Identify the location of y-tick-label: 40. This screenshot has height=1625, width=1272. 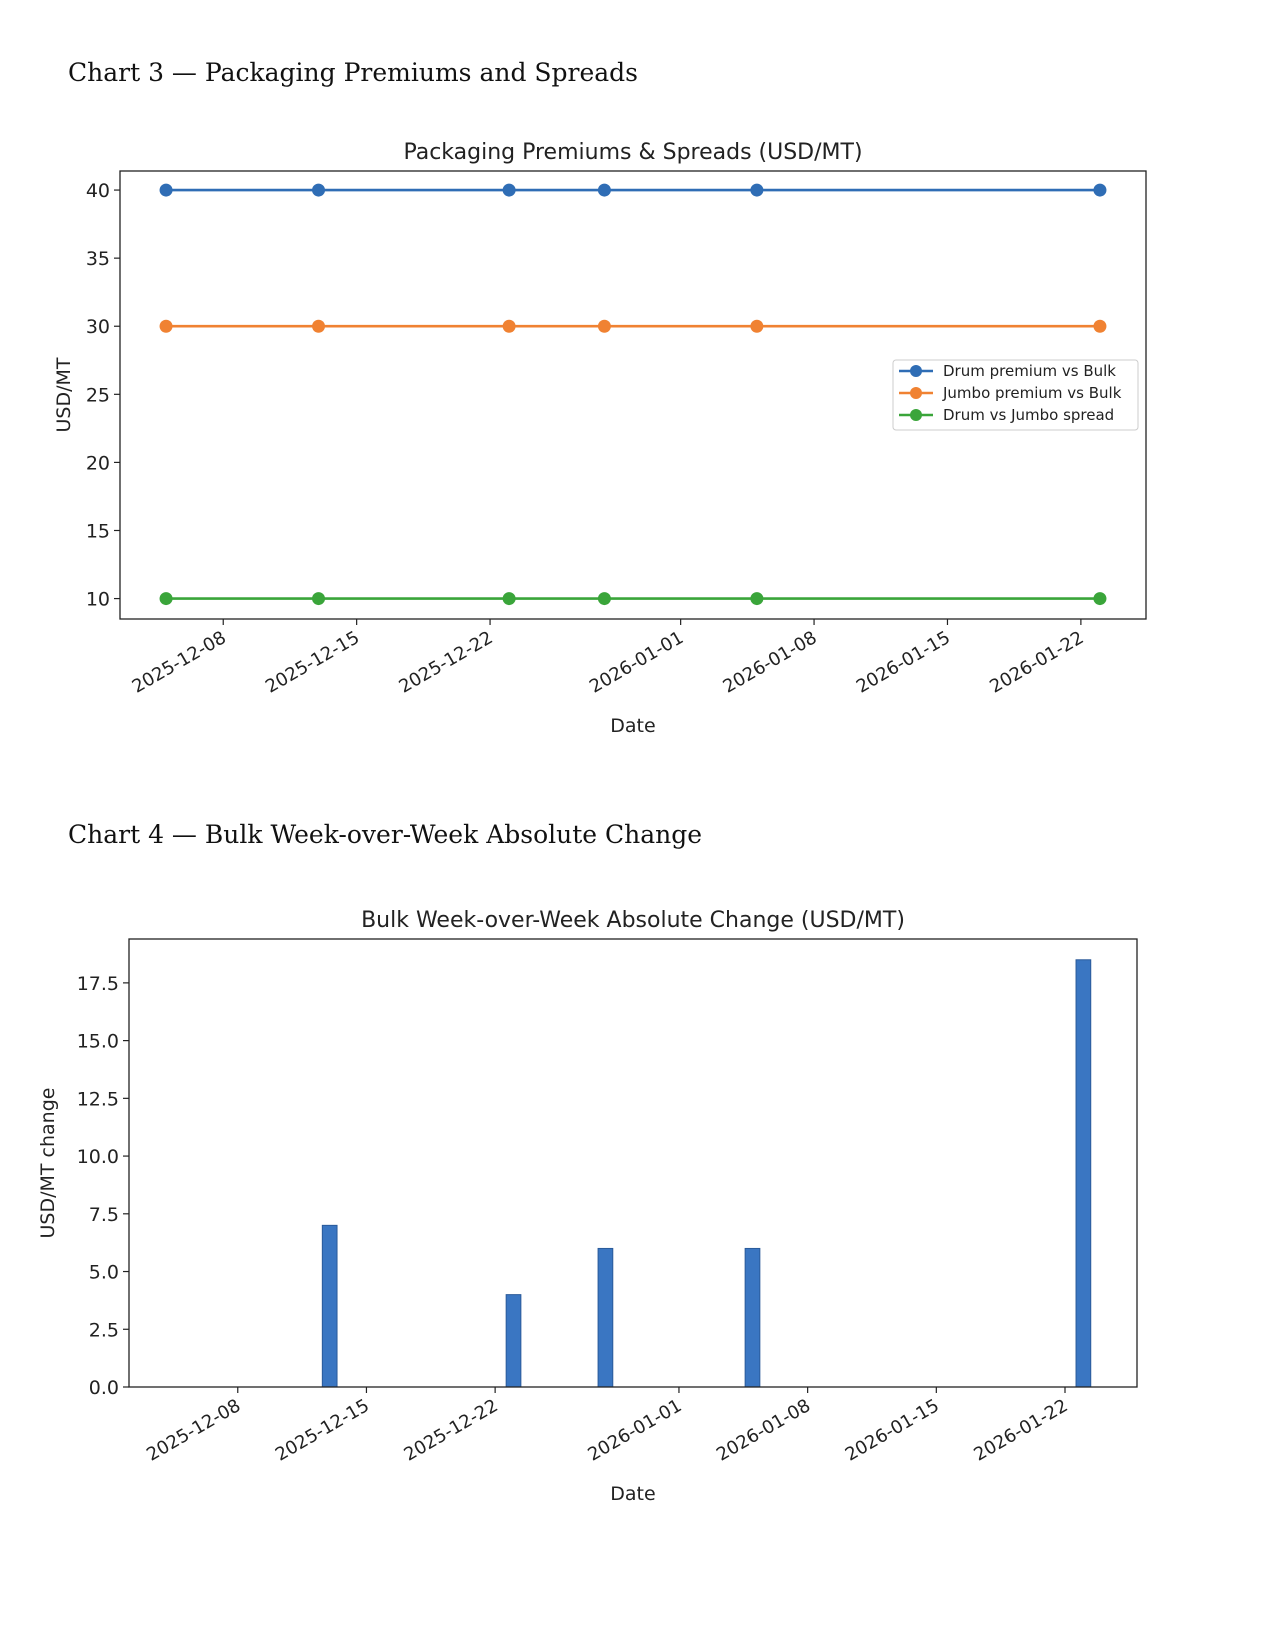
(98, 191).